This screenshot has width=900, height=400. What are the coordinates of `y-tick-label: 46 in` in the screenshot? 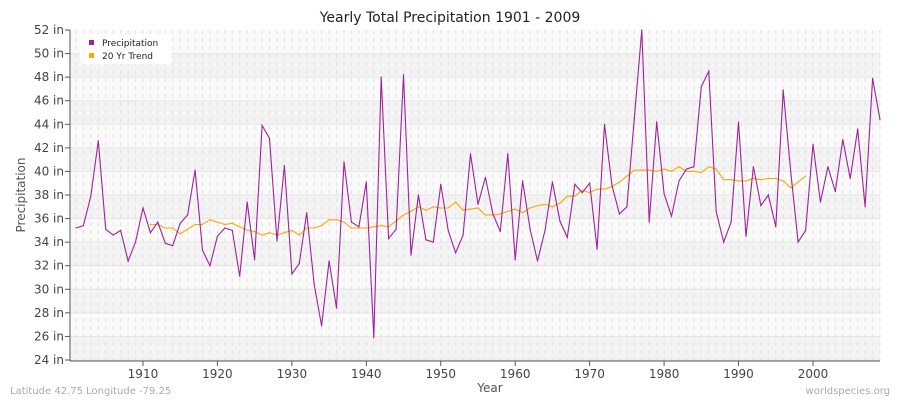 It's located at (49, 101).